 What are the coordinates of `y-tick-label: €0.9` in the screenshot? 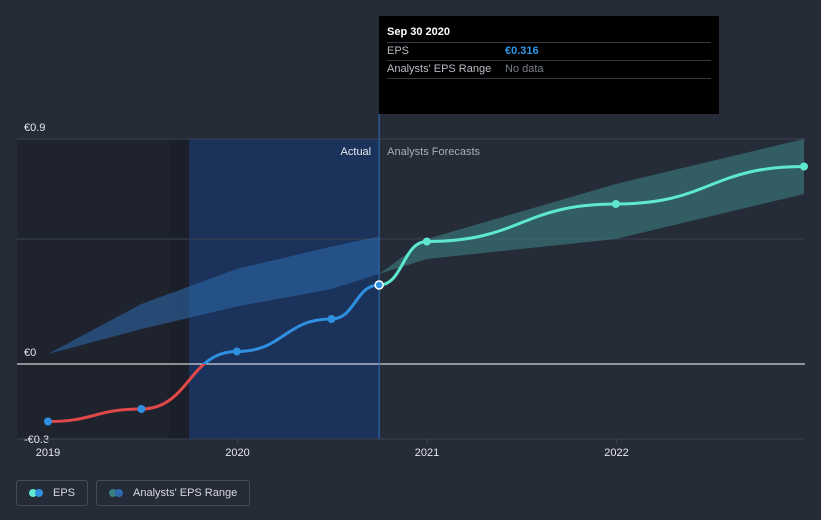 It's located at (34, 128).